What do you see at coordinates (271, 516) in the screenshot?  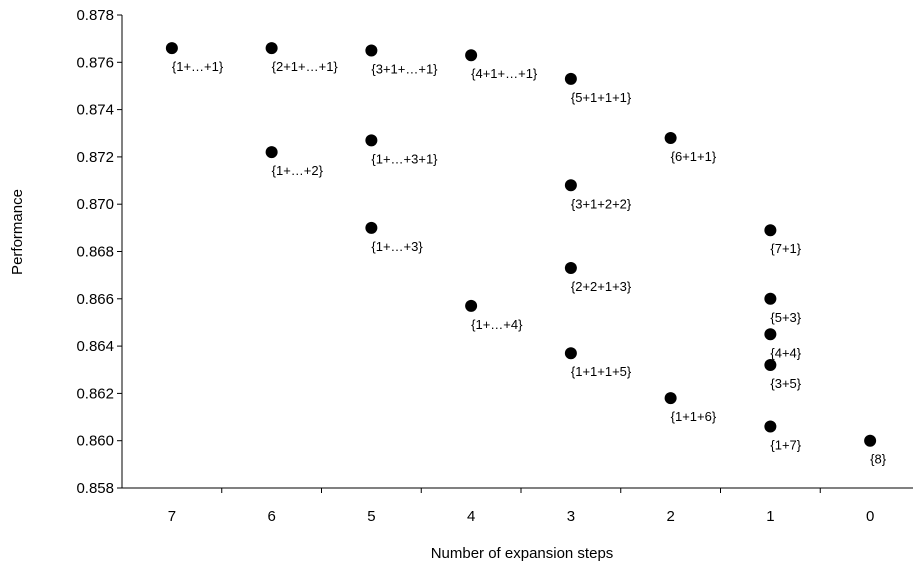 I see `x-tick-label: 6` at bounding box center [271, 516].